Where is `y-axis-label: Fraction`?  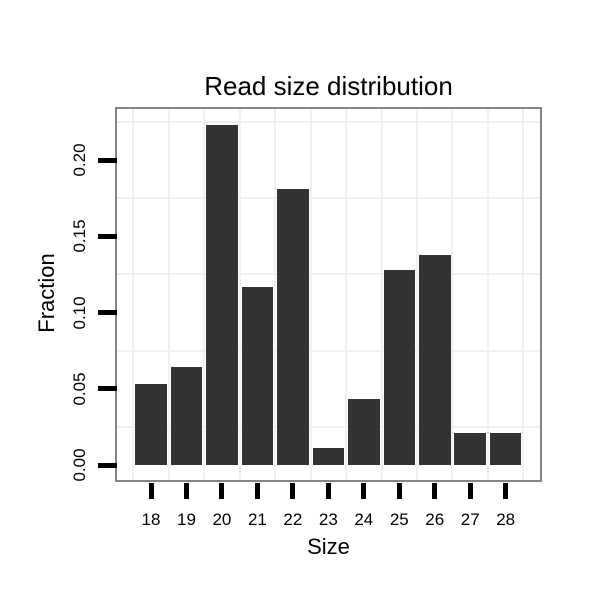 y-axis-label: Fraction is located at coordinates (46, 293).